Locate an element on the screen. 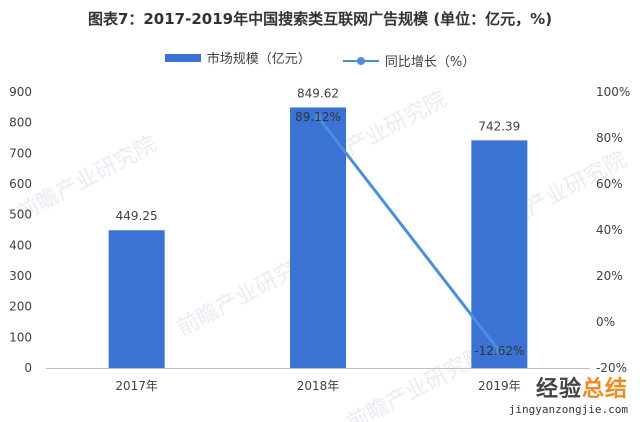 The width and height of the screenshot is (640, 422). right-axis-tick-label: 20% is located at coordinates (609, 276).